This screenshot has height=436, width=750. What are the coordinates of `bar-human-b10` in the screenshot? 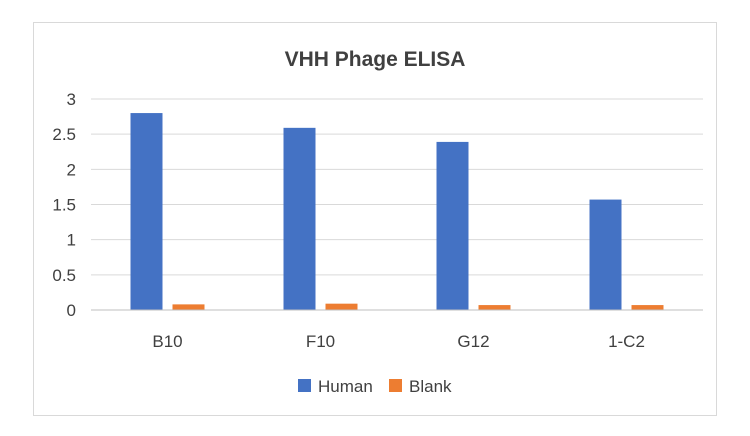 It's located at (146, 211).